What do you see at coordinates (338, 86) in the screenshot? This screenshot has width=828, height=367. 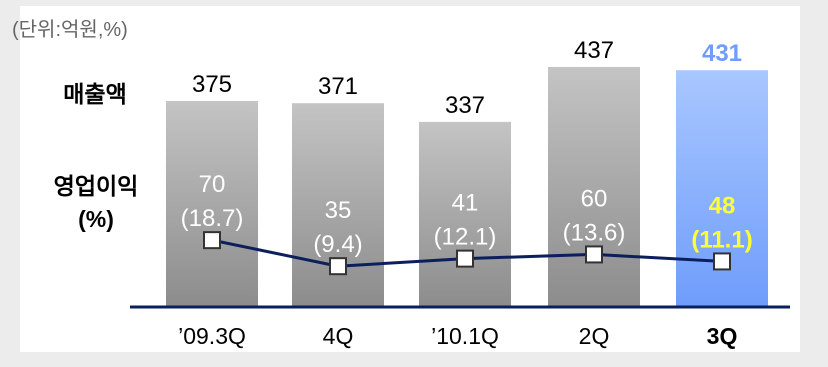 I see `revenue-value-label: 371` at bounding box center [338, 86].